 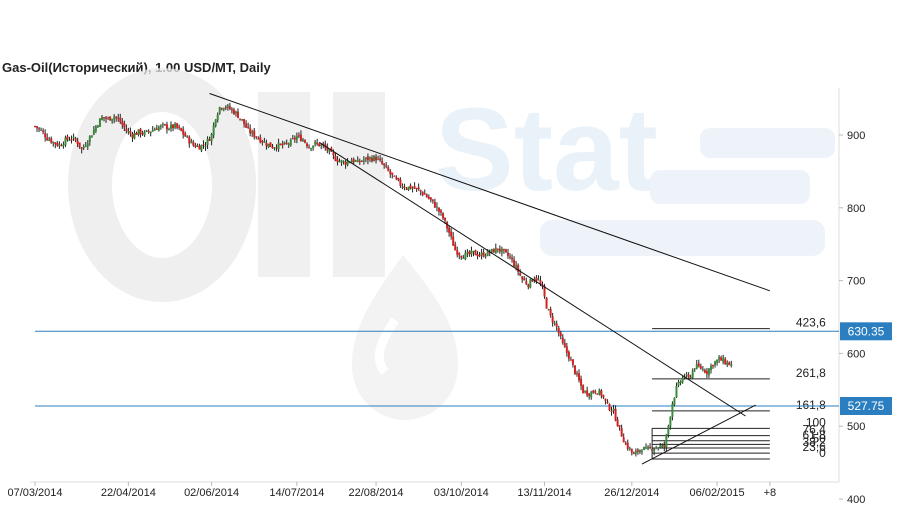 I want to click on fib-level-label: 23,6, so click(x=814, y=447).